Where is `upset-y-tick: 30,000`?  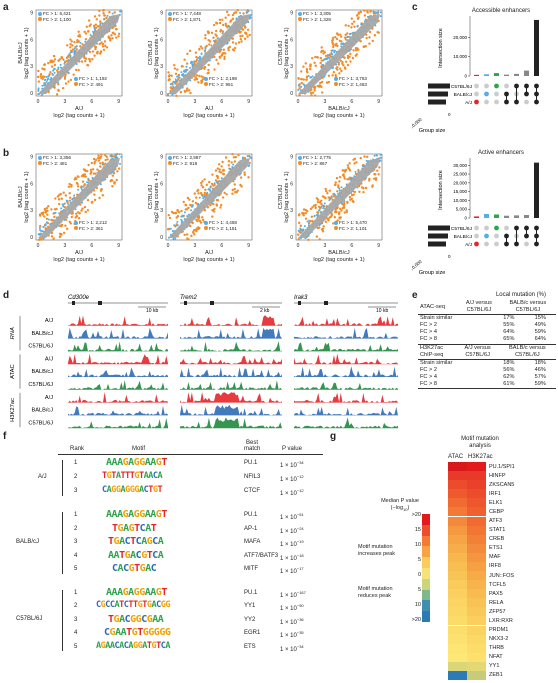
upset-y-tick: 30,000 is located at coordinates (460, 165).